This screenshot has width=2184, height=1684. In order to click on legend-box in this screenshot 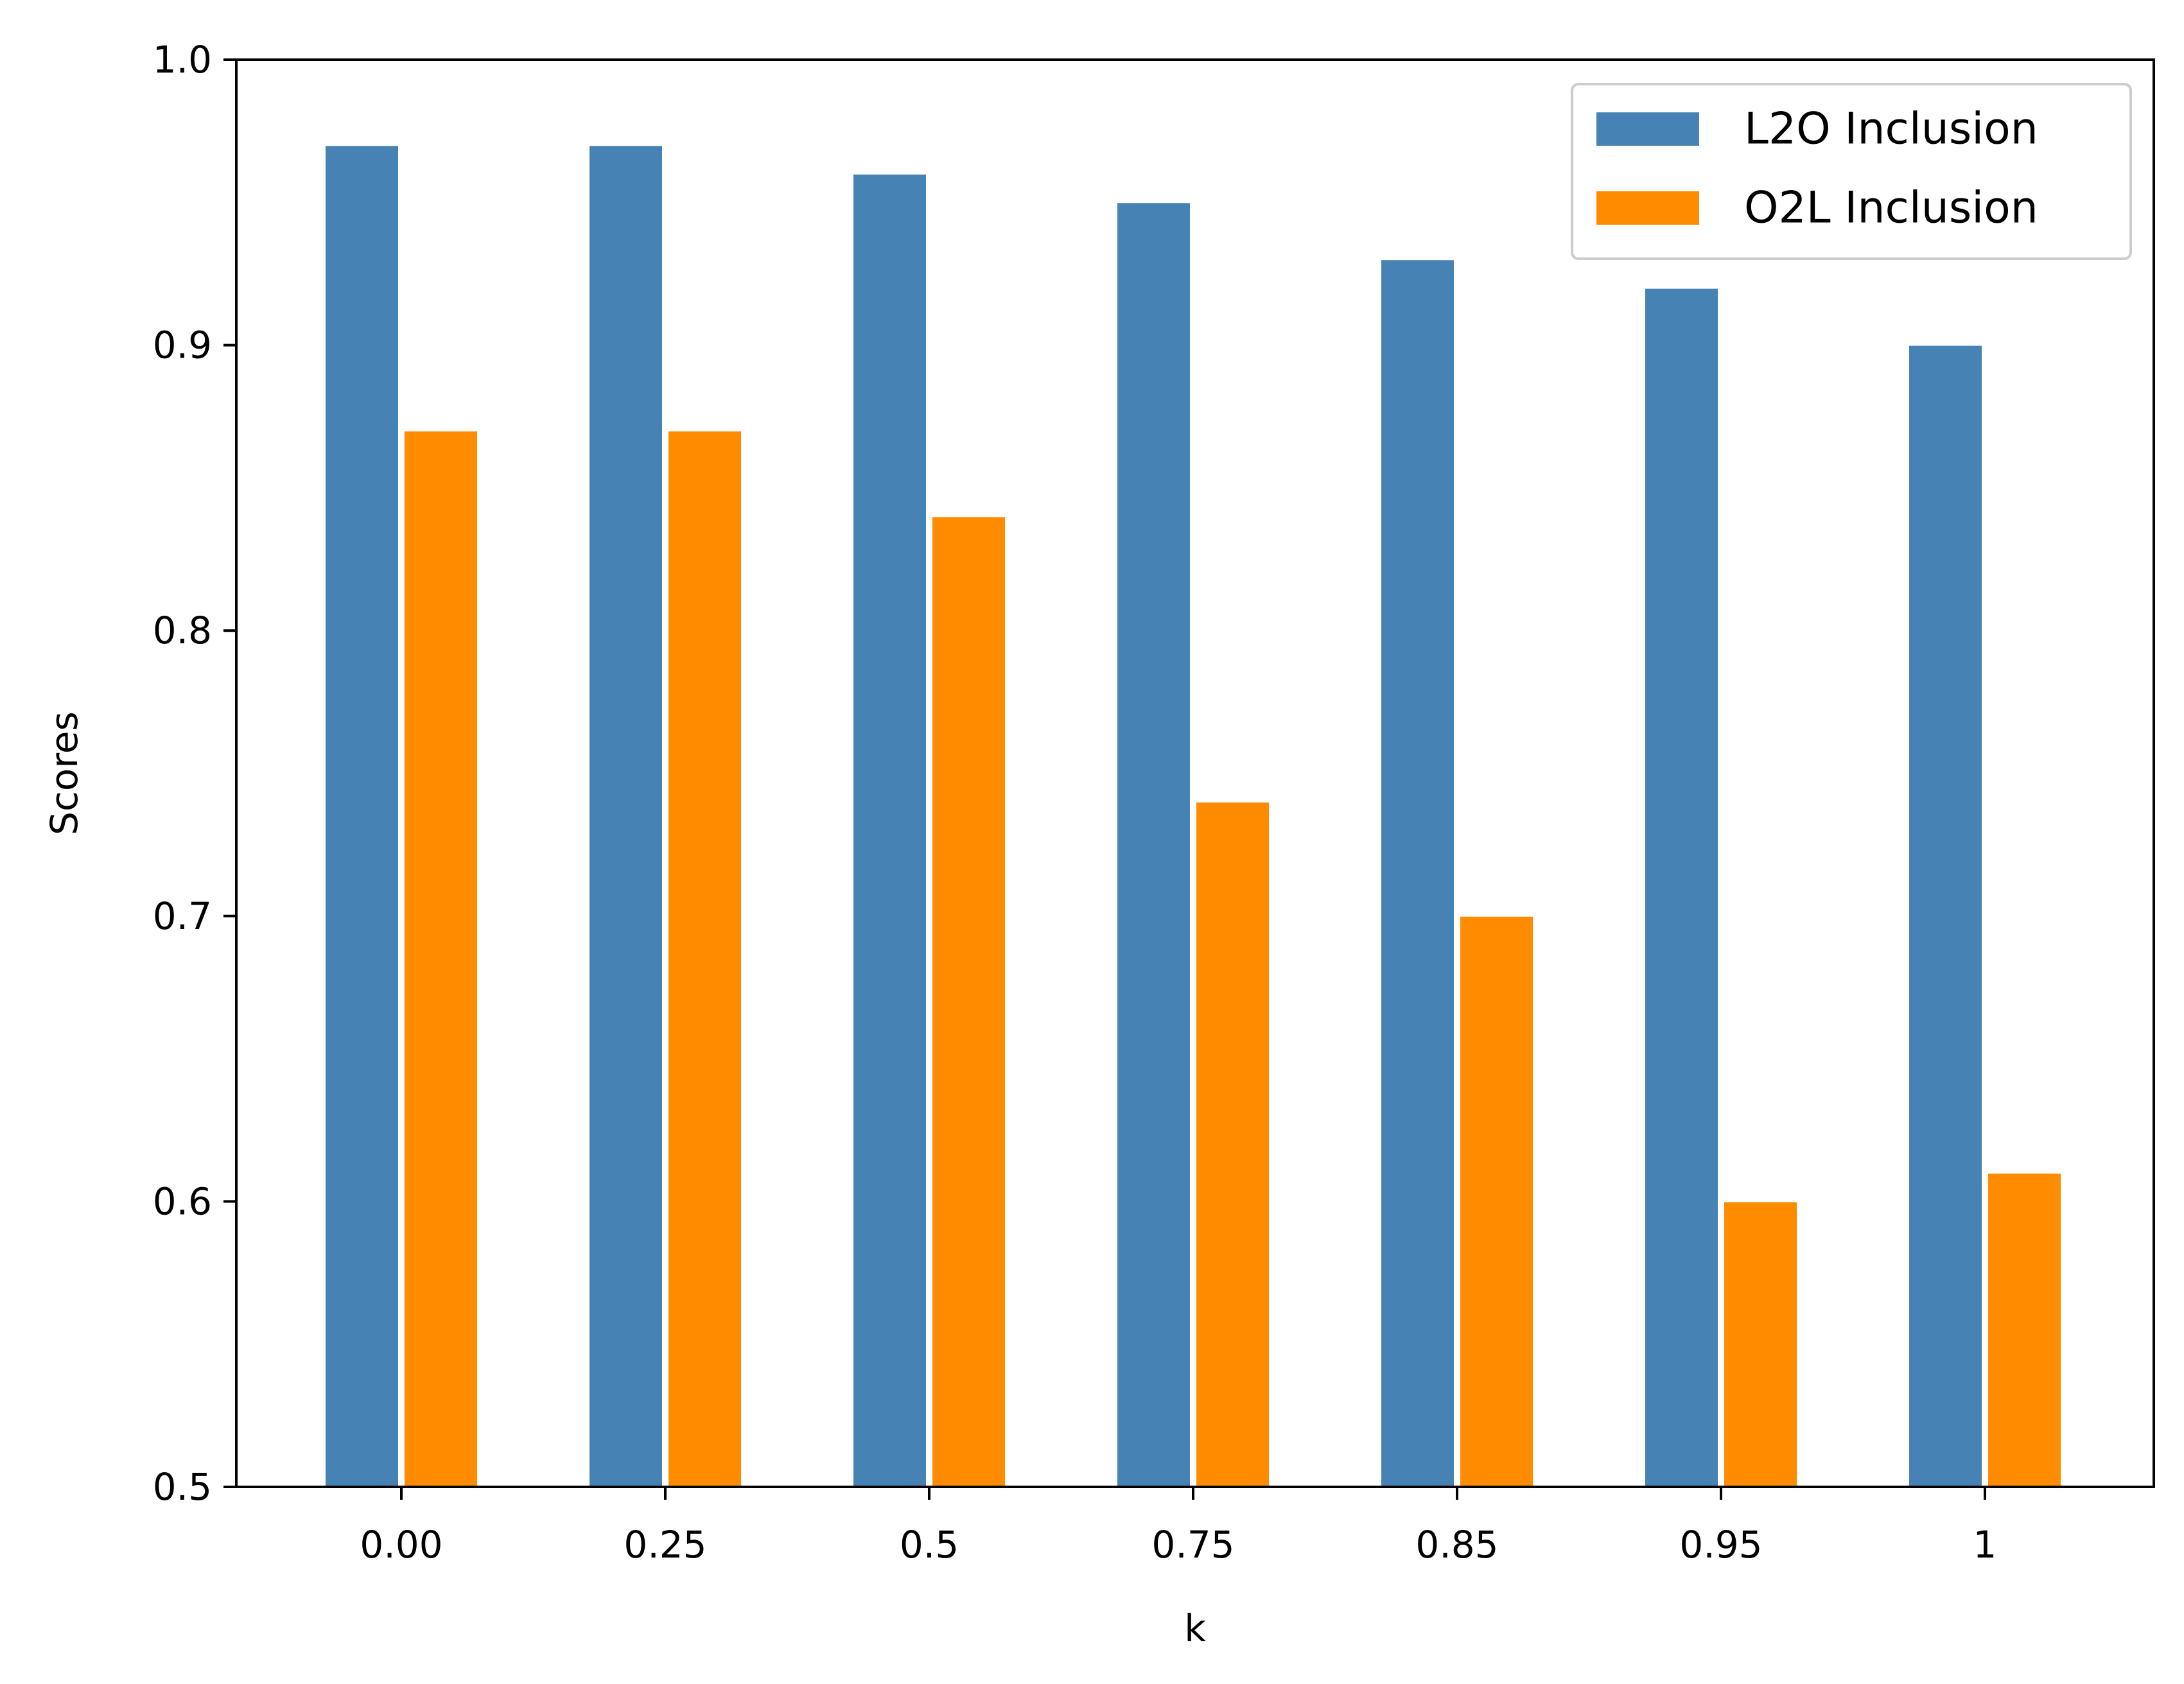, I will do `click(1851, 171)`.